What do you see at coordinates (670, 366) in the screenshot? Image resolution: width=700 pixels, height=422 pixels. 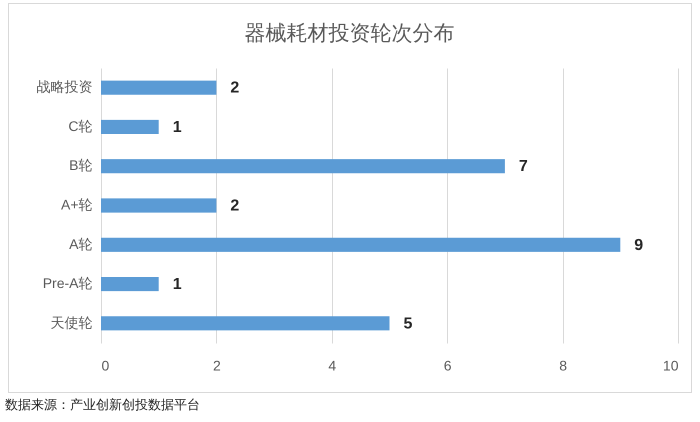 I see `x-tick-label: 10` at bounding box center [670, 366].